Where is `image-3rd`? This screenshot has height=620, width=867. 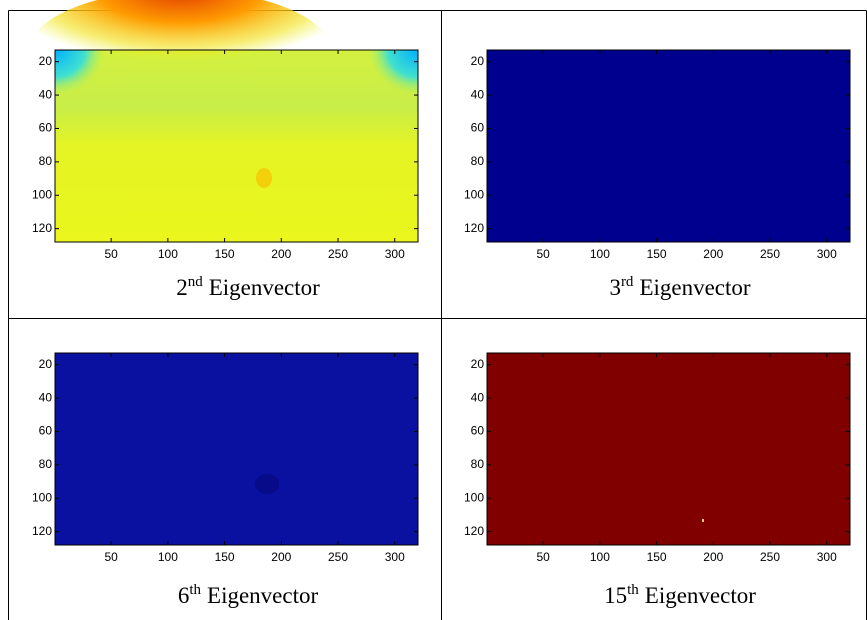
image-3rd is located at coordinates (668, 146).